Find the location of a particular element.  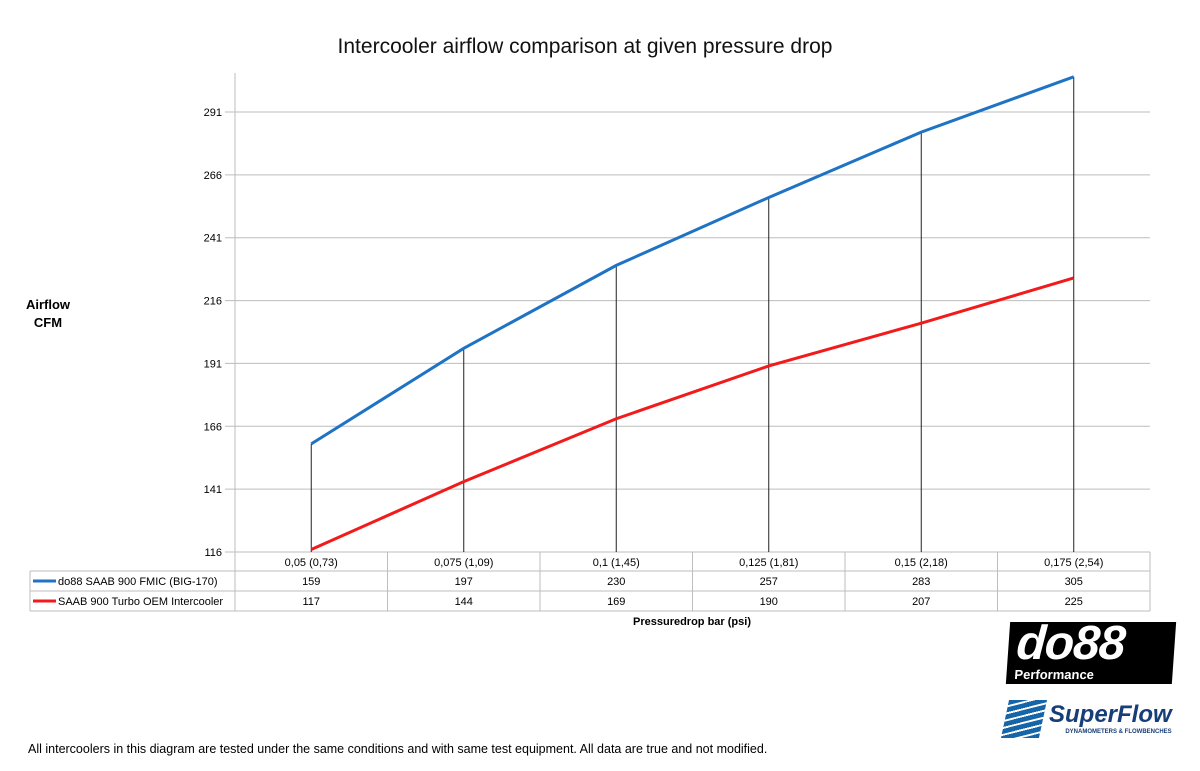

superflow-logo-subtext: DYNAMOMETERS & FLOWBENCHES is located at coordinates (1118, 732).